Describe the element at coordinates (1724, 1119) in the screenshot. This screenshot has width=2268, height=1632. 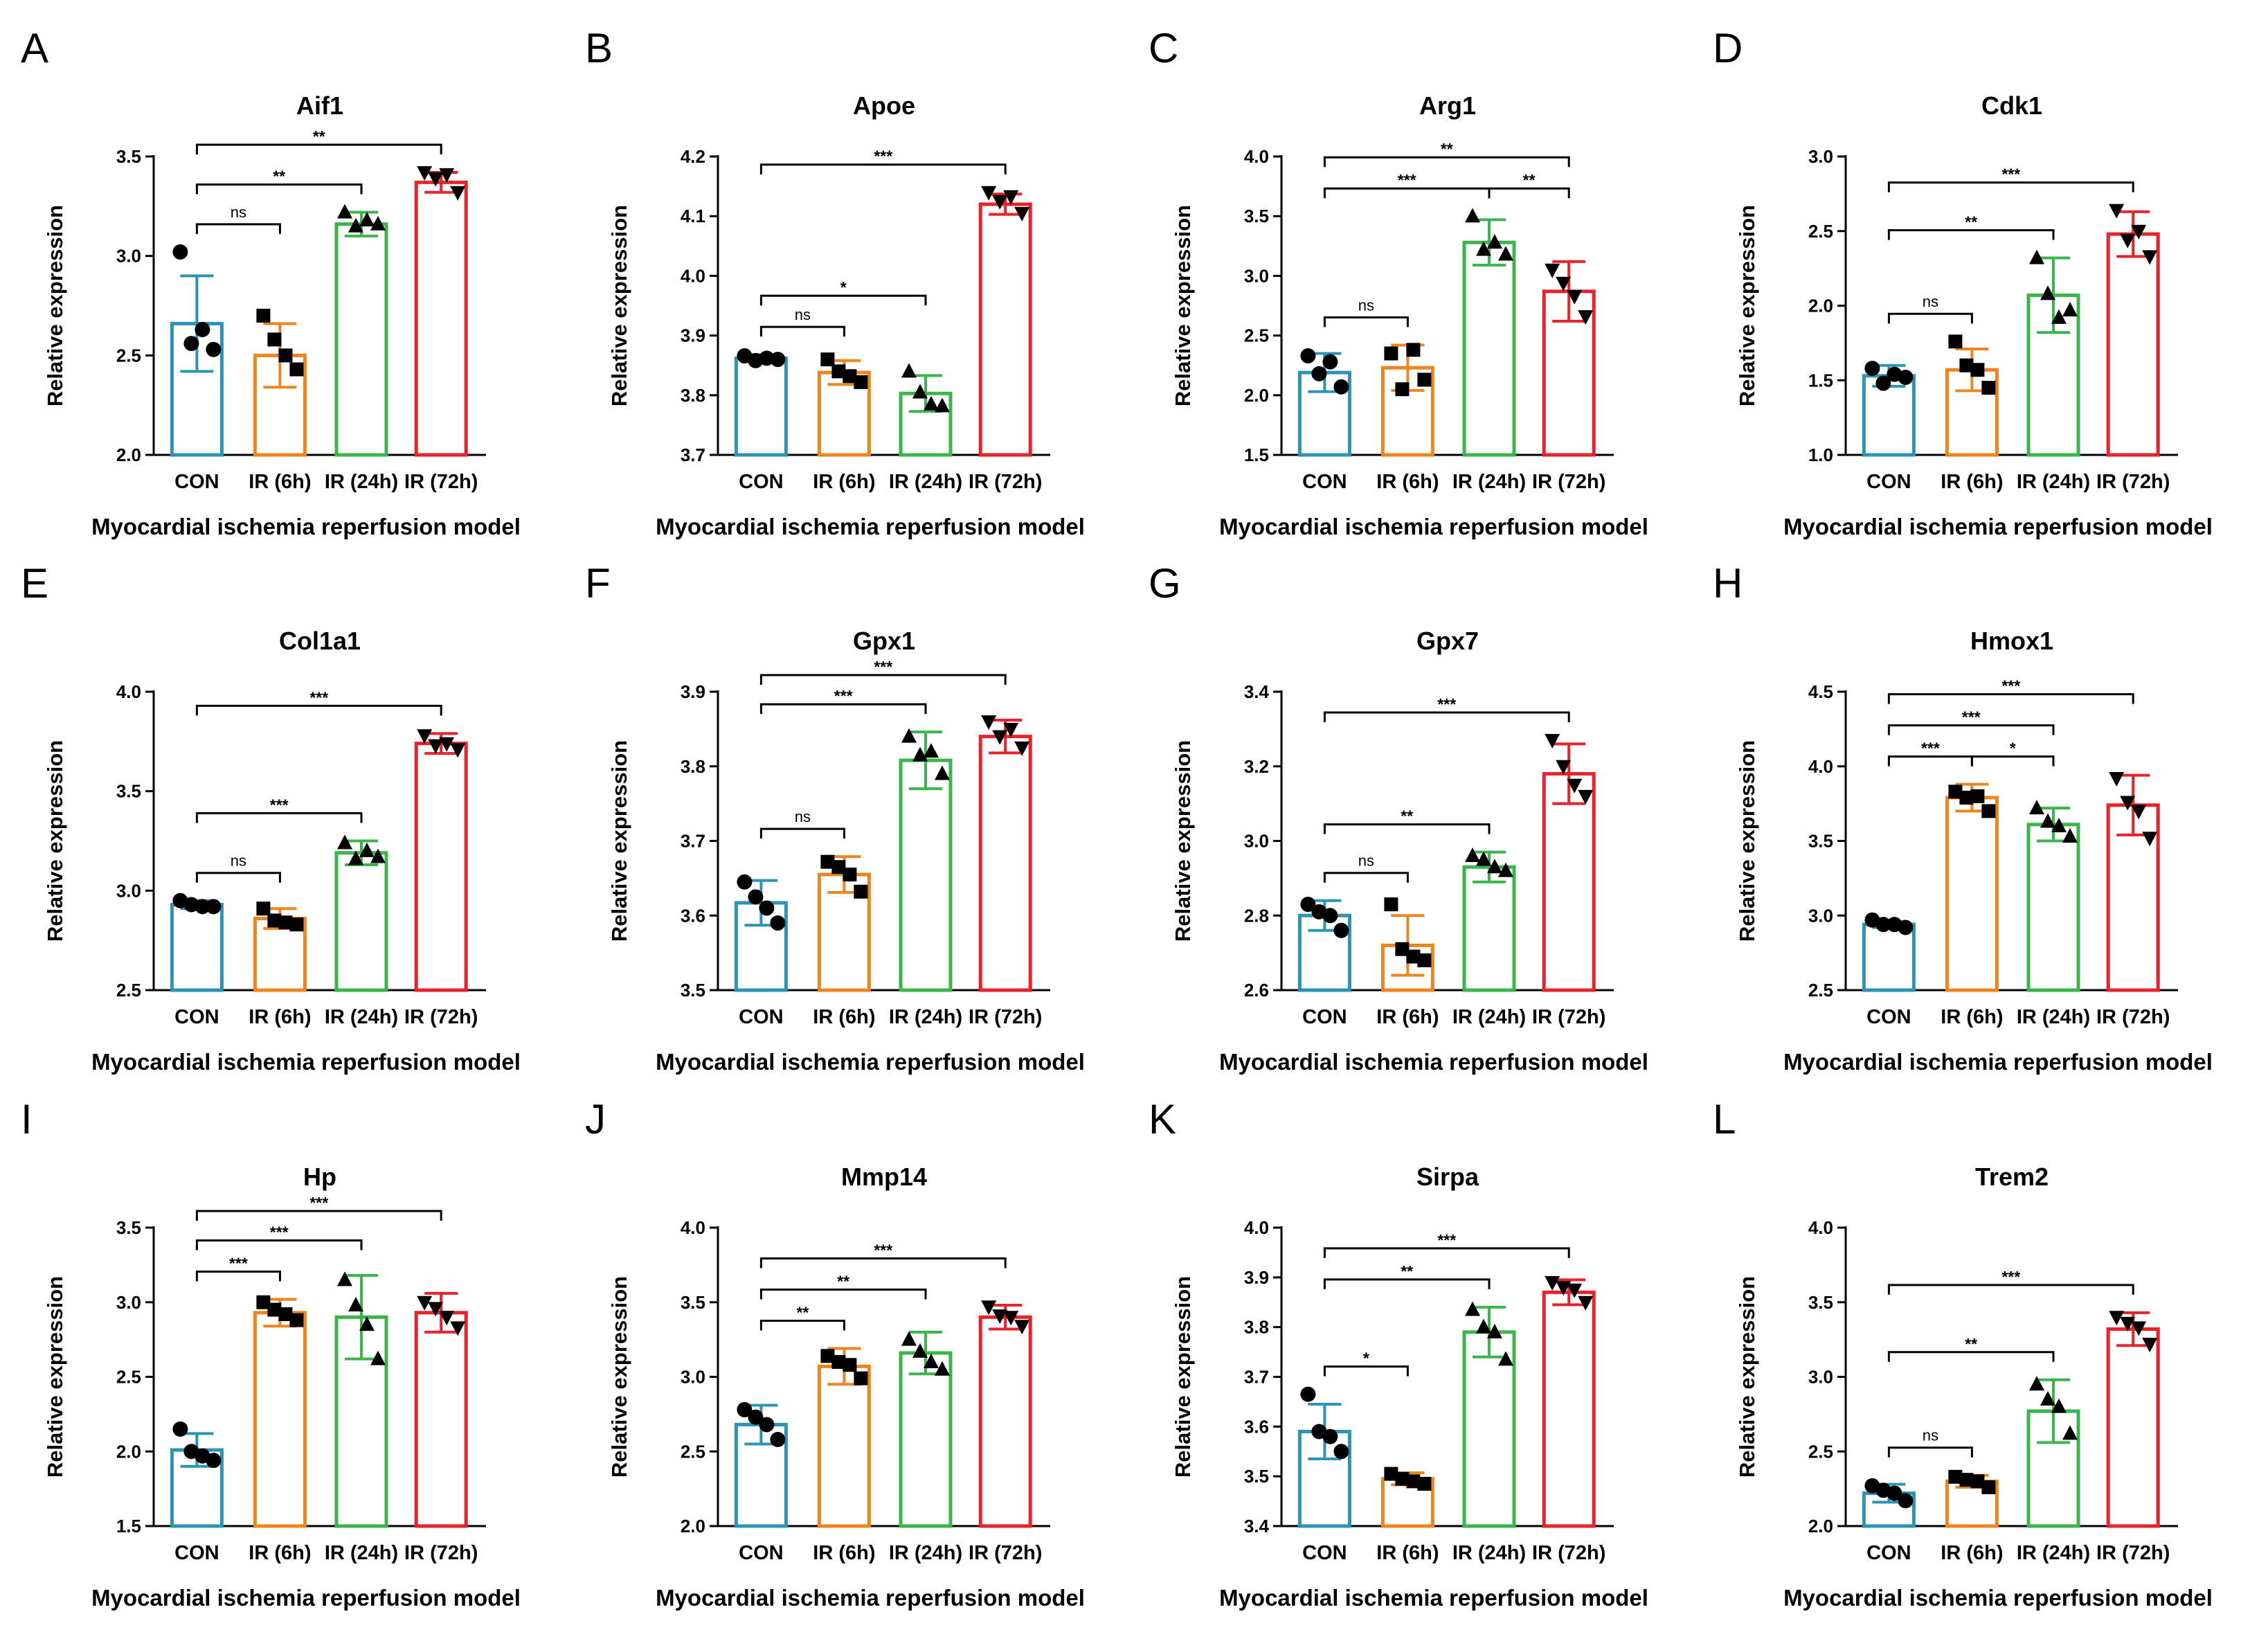
I see `panel-letter: L` at that location.